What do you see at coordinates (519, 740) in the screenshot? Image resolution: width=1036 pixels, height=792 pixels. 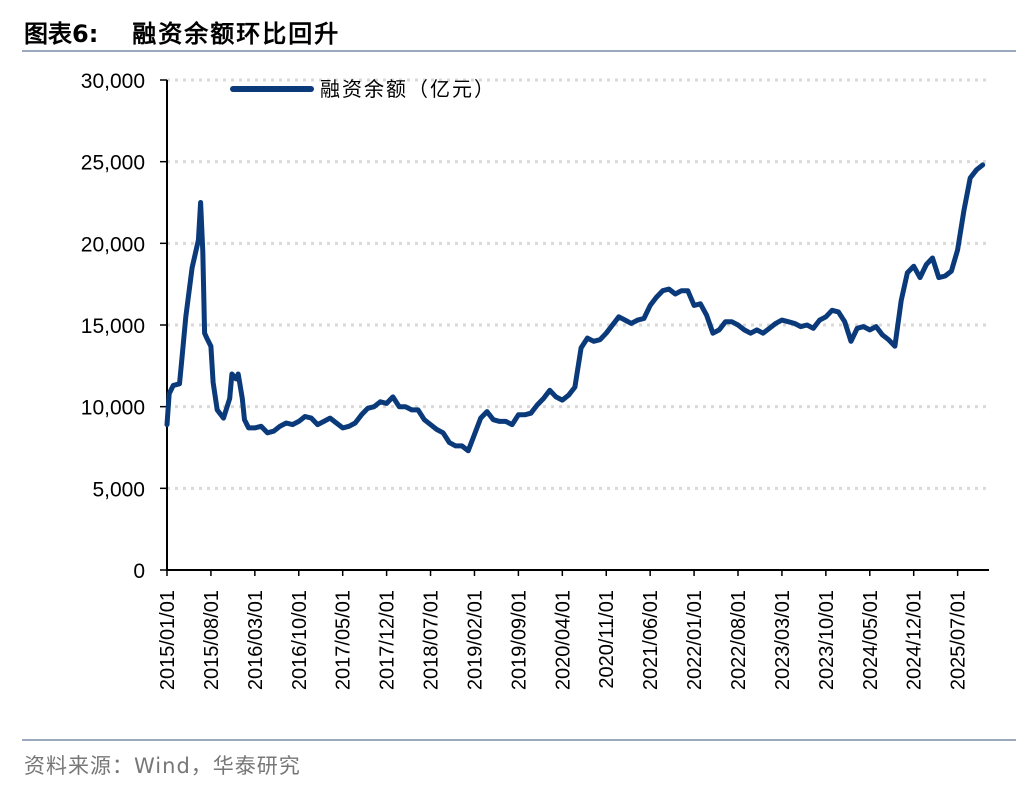 I see `footer-rule` at bounding box center [519, 740].